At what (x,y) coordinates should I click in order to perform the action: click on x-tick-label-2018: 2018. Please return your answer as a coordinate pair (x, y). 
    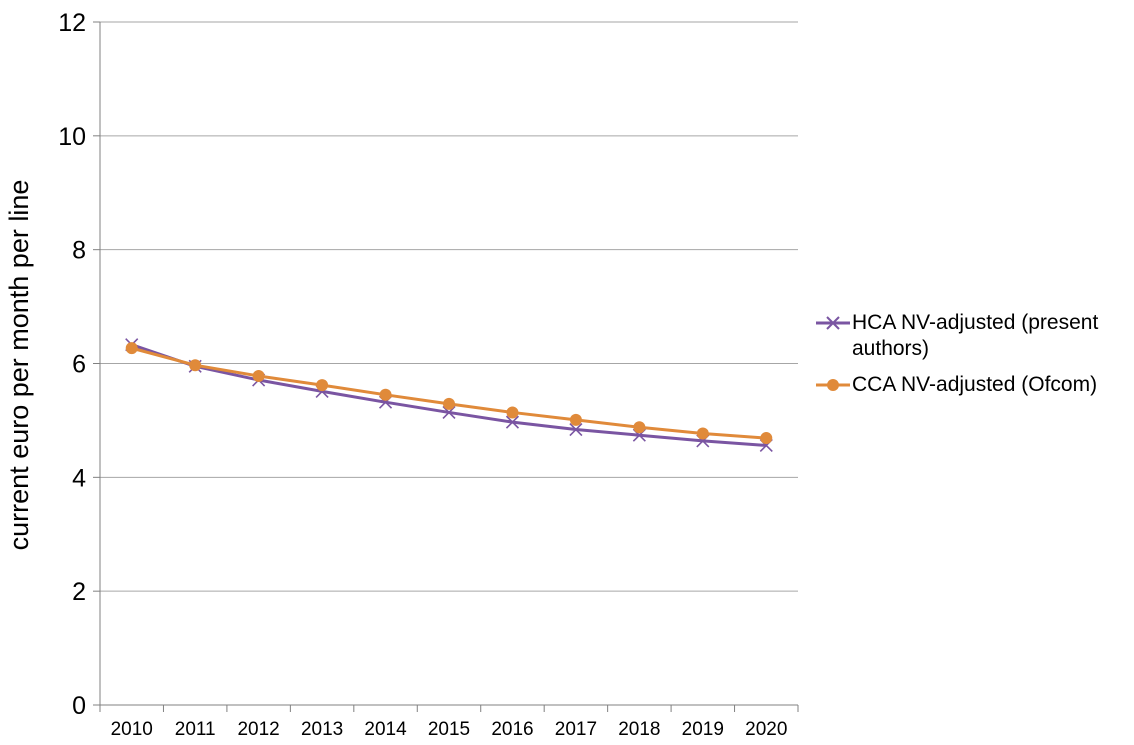
    Looking at the image, I should click on (639, 729).